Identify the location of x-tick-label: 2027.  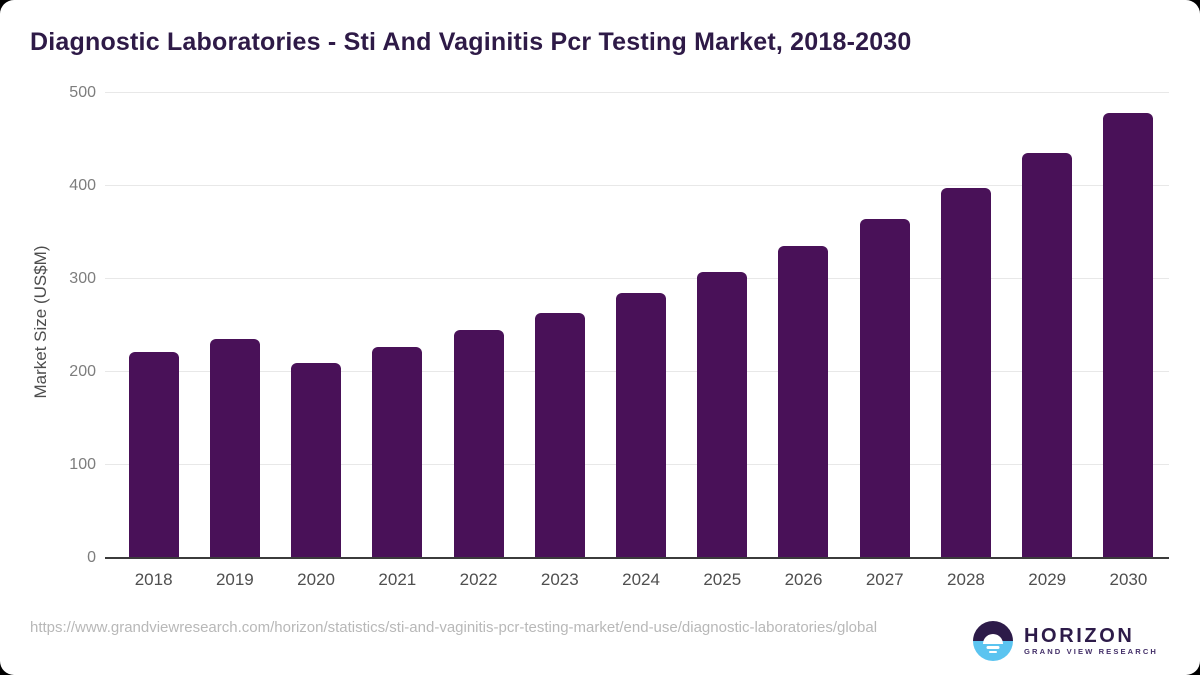
(884, 579).